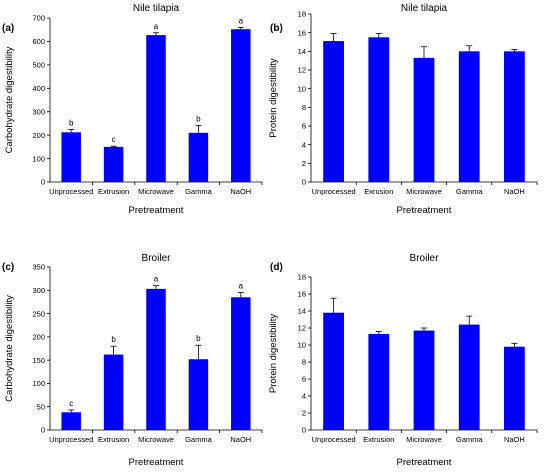 The image size is (550, 472). Describe the element at coordinates (41, 406) in the screenshot. I see `y-tick-label: 50` at that location.